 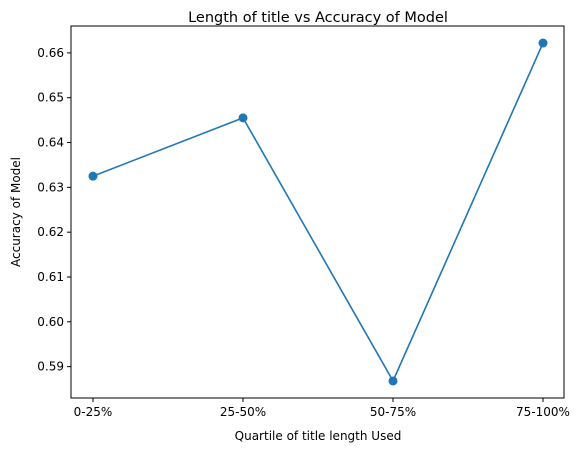 What do you see at coordinates (322, 408) in the screenshot?
I see `x-axis: 0-25% 25-50% 50-75% 75-100%` at bounding box center [322, 408].